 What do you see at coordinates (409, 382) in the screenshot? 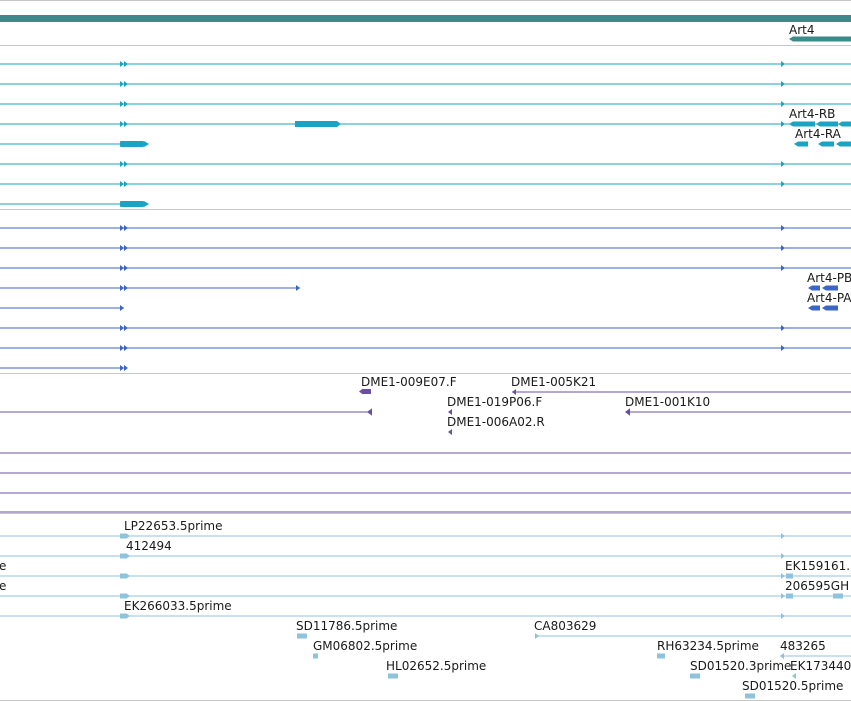
I see `clone-label-009e07: DME1-009E07.F` at bounding box center [409, 382].